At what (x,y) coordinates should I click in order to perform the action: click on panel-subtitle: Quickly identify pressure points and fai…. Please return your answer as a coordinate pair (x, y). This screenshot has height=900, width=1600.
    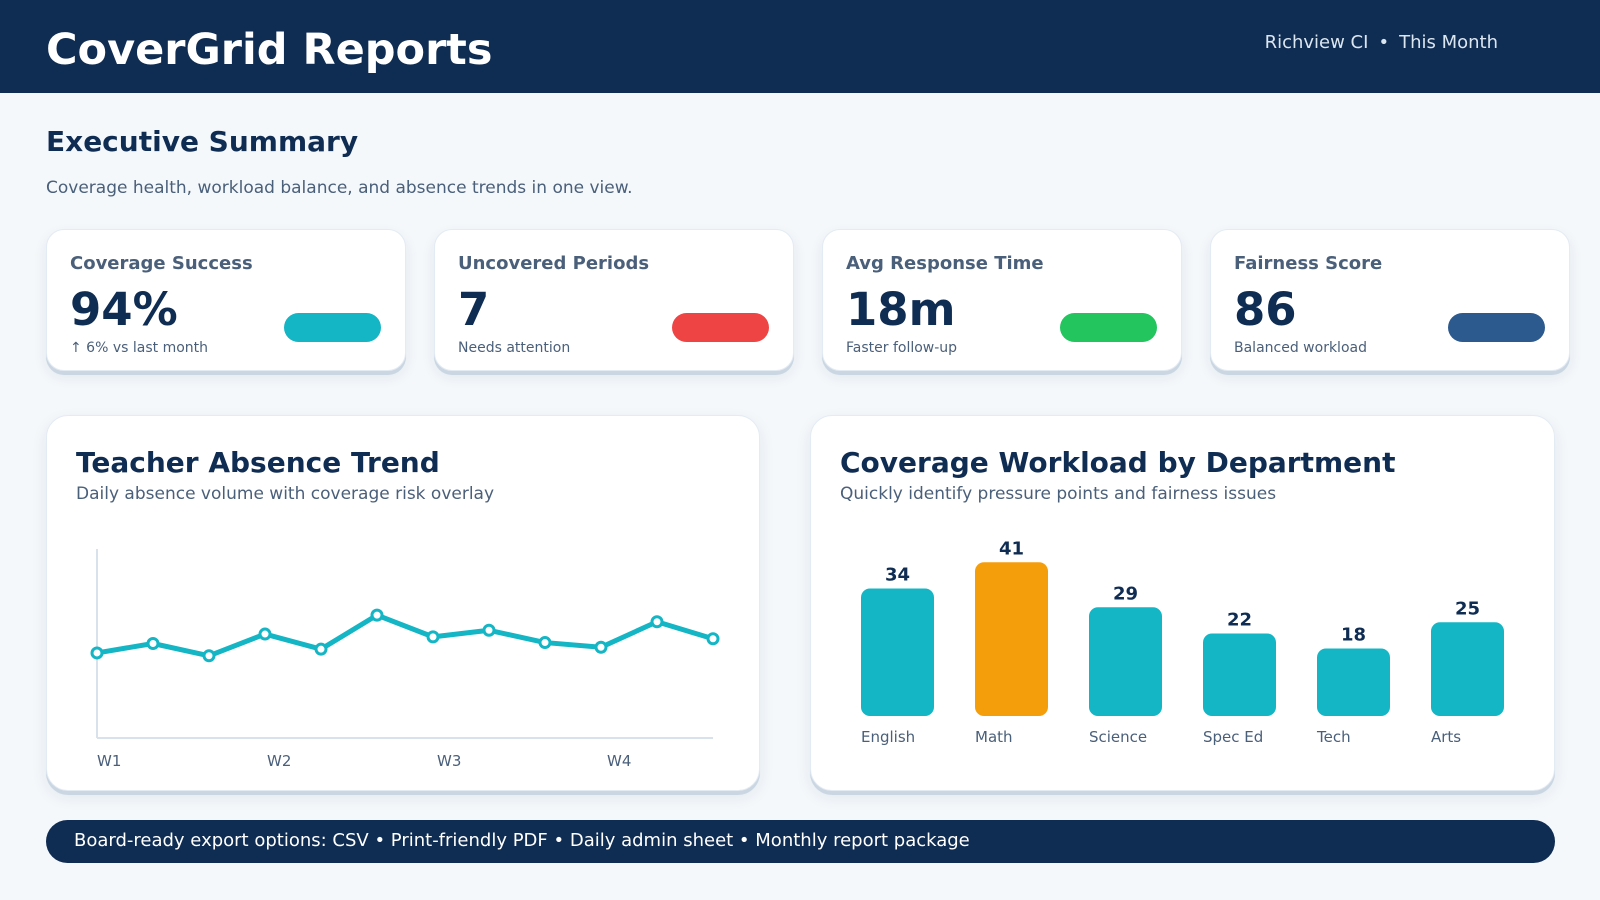
    Looking at the image, I should click on (1058, 494).